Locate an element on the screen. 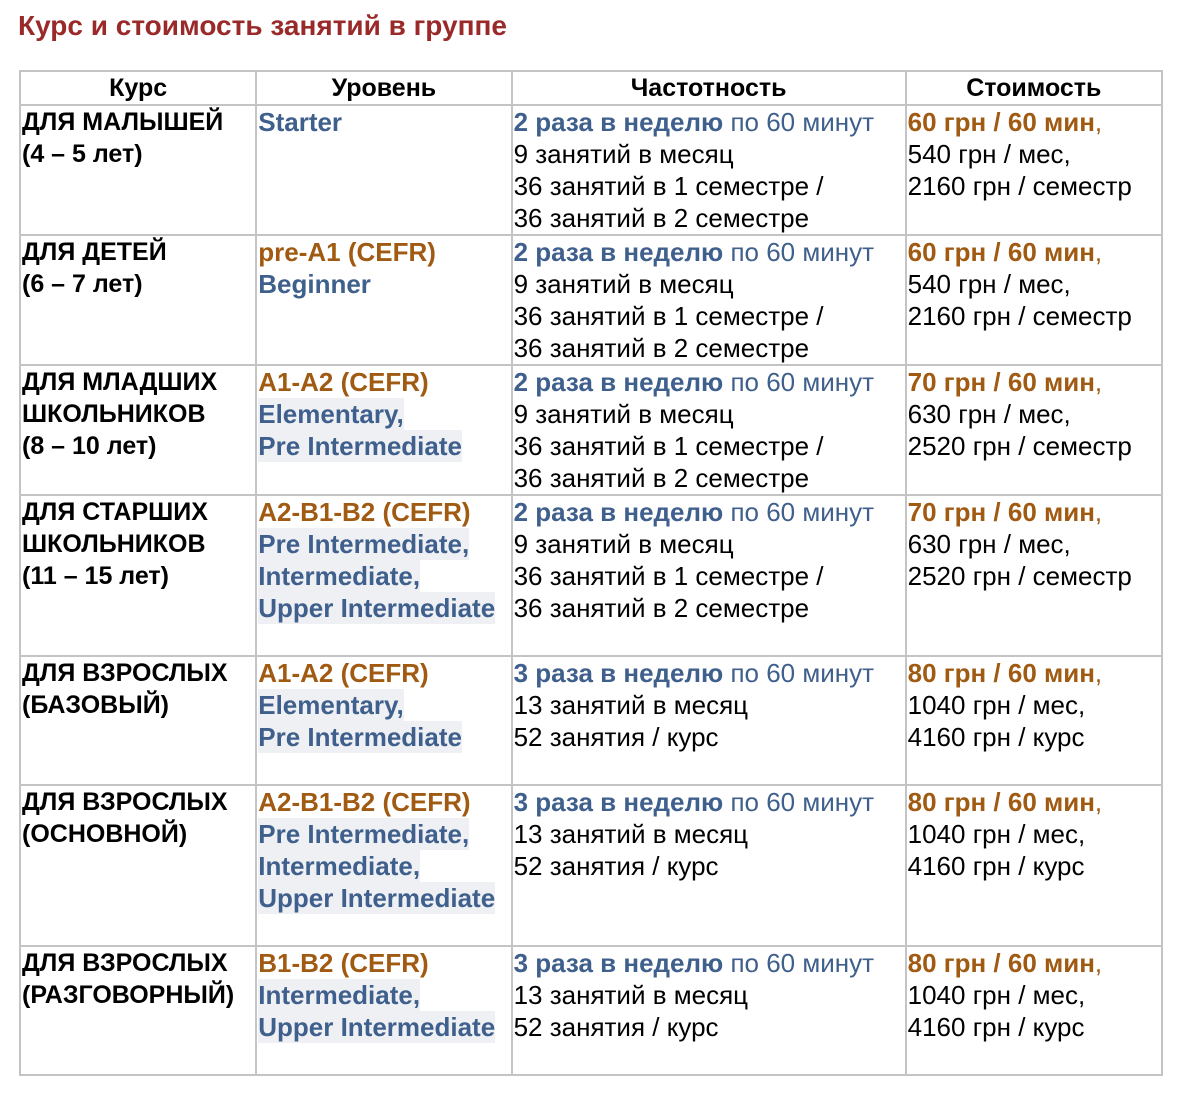 Image resolution: width=1185 pixels, height=1097 pixels. course-cell: ДЛЯ ВЗРОСЛЫХ (РАЗГОВОРНЫЙ) is located at coordinates (138, 1010).